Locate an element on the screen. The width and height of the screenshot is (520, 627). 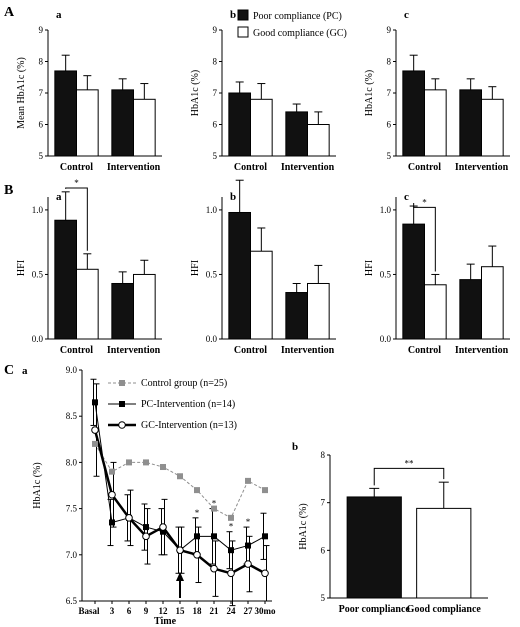
chart-panel-aa: a 5 6 7 8 9 Mean HbA1c (%) Control Intervention is located at coordinates (89, 91).